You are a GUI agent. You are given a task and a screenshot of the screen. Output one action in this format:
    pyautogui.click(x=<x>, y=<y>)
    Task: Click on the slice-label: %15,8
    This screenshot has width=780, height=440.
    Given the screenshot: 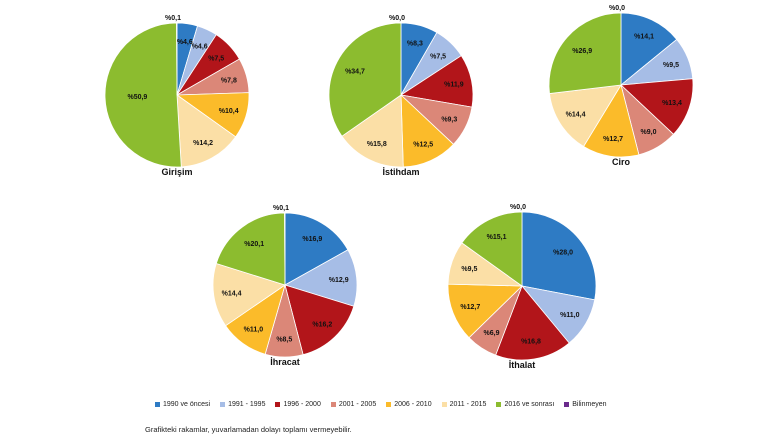 What is the action you would take?
    pyautogui.click(x=377, y=144)
    